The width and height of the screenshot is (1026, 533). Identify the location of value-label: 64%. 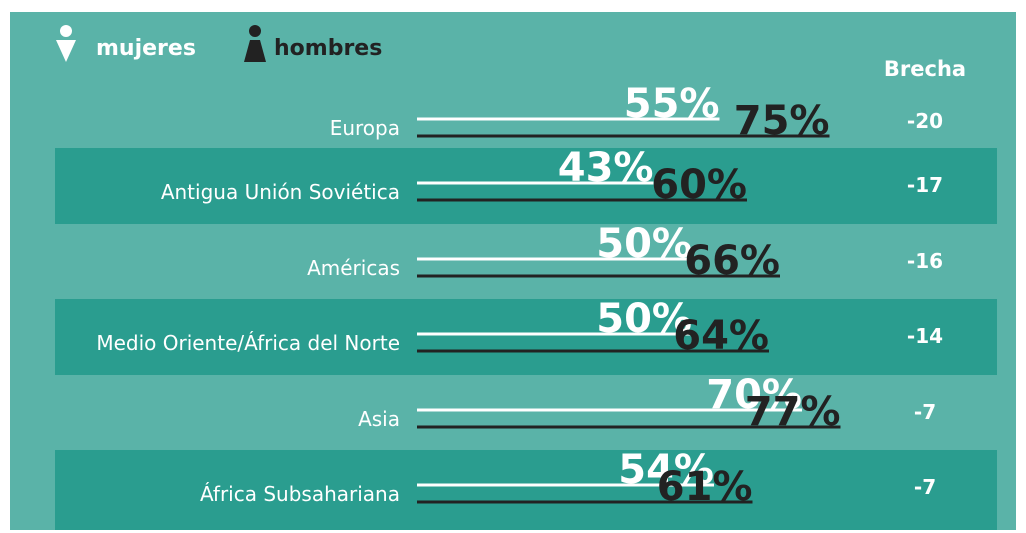
(721, 336).